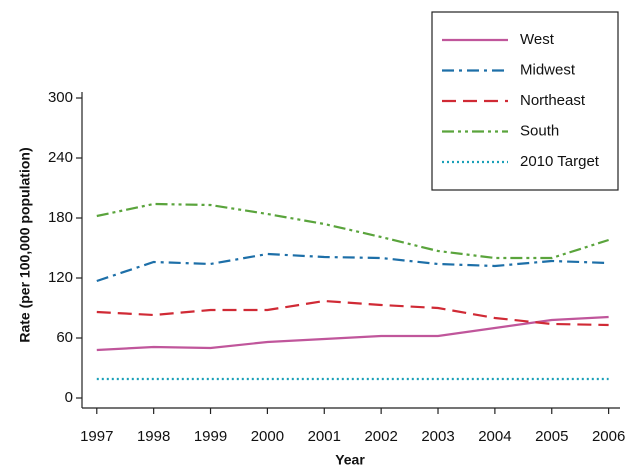  I want to click on x-tick-label: 2003, so click(437, 436).